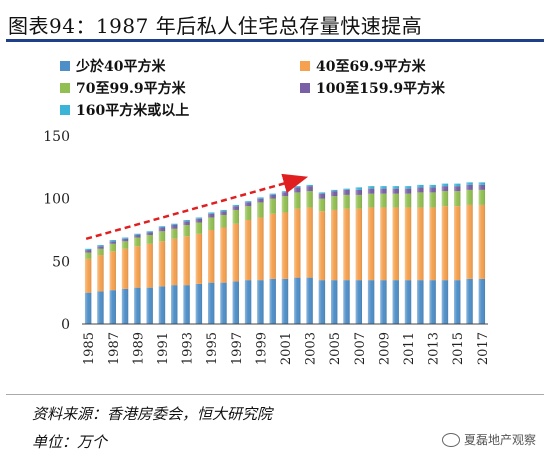 The image size is (550, 463). I want to click on x-tick-label: 1991, so click(163, 348).